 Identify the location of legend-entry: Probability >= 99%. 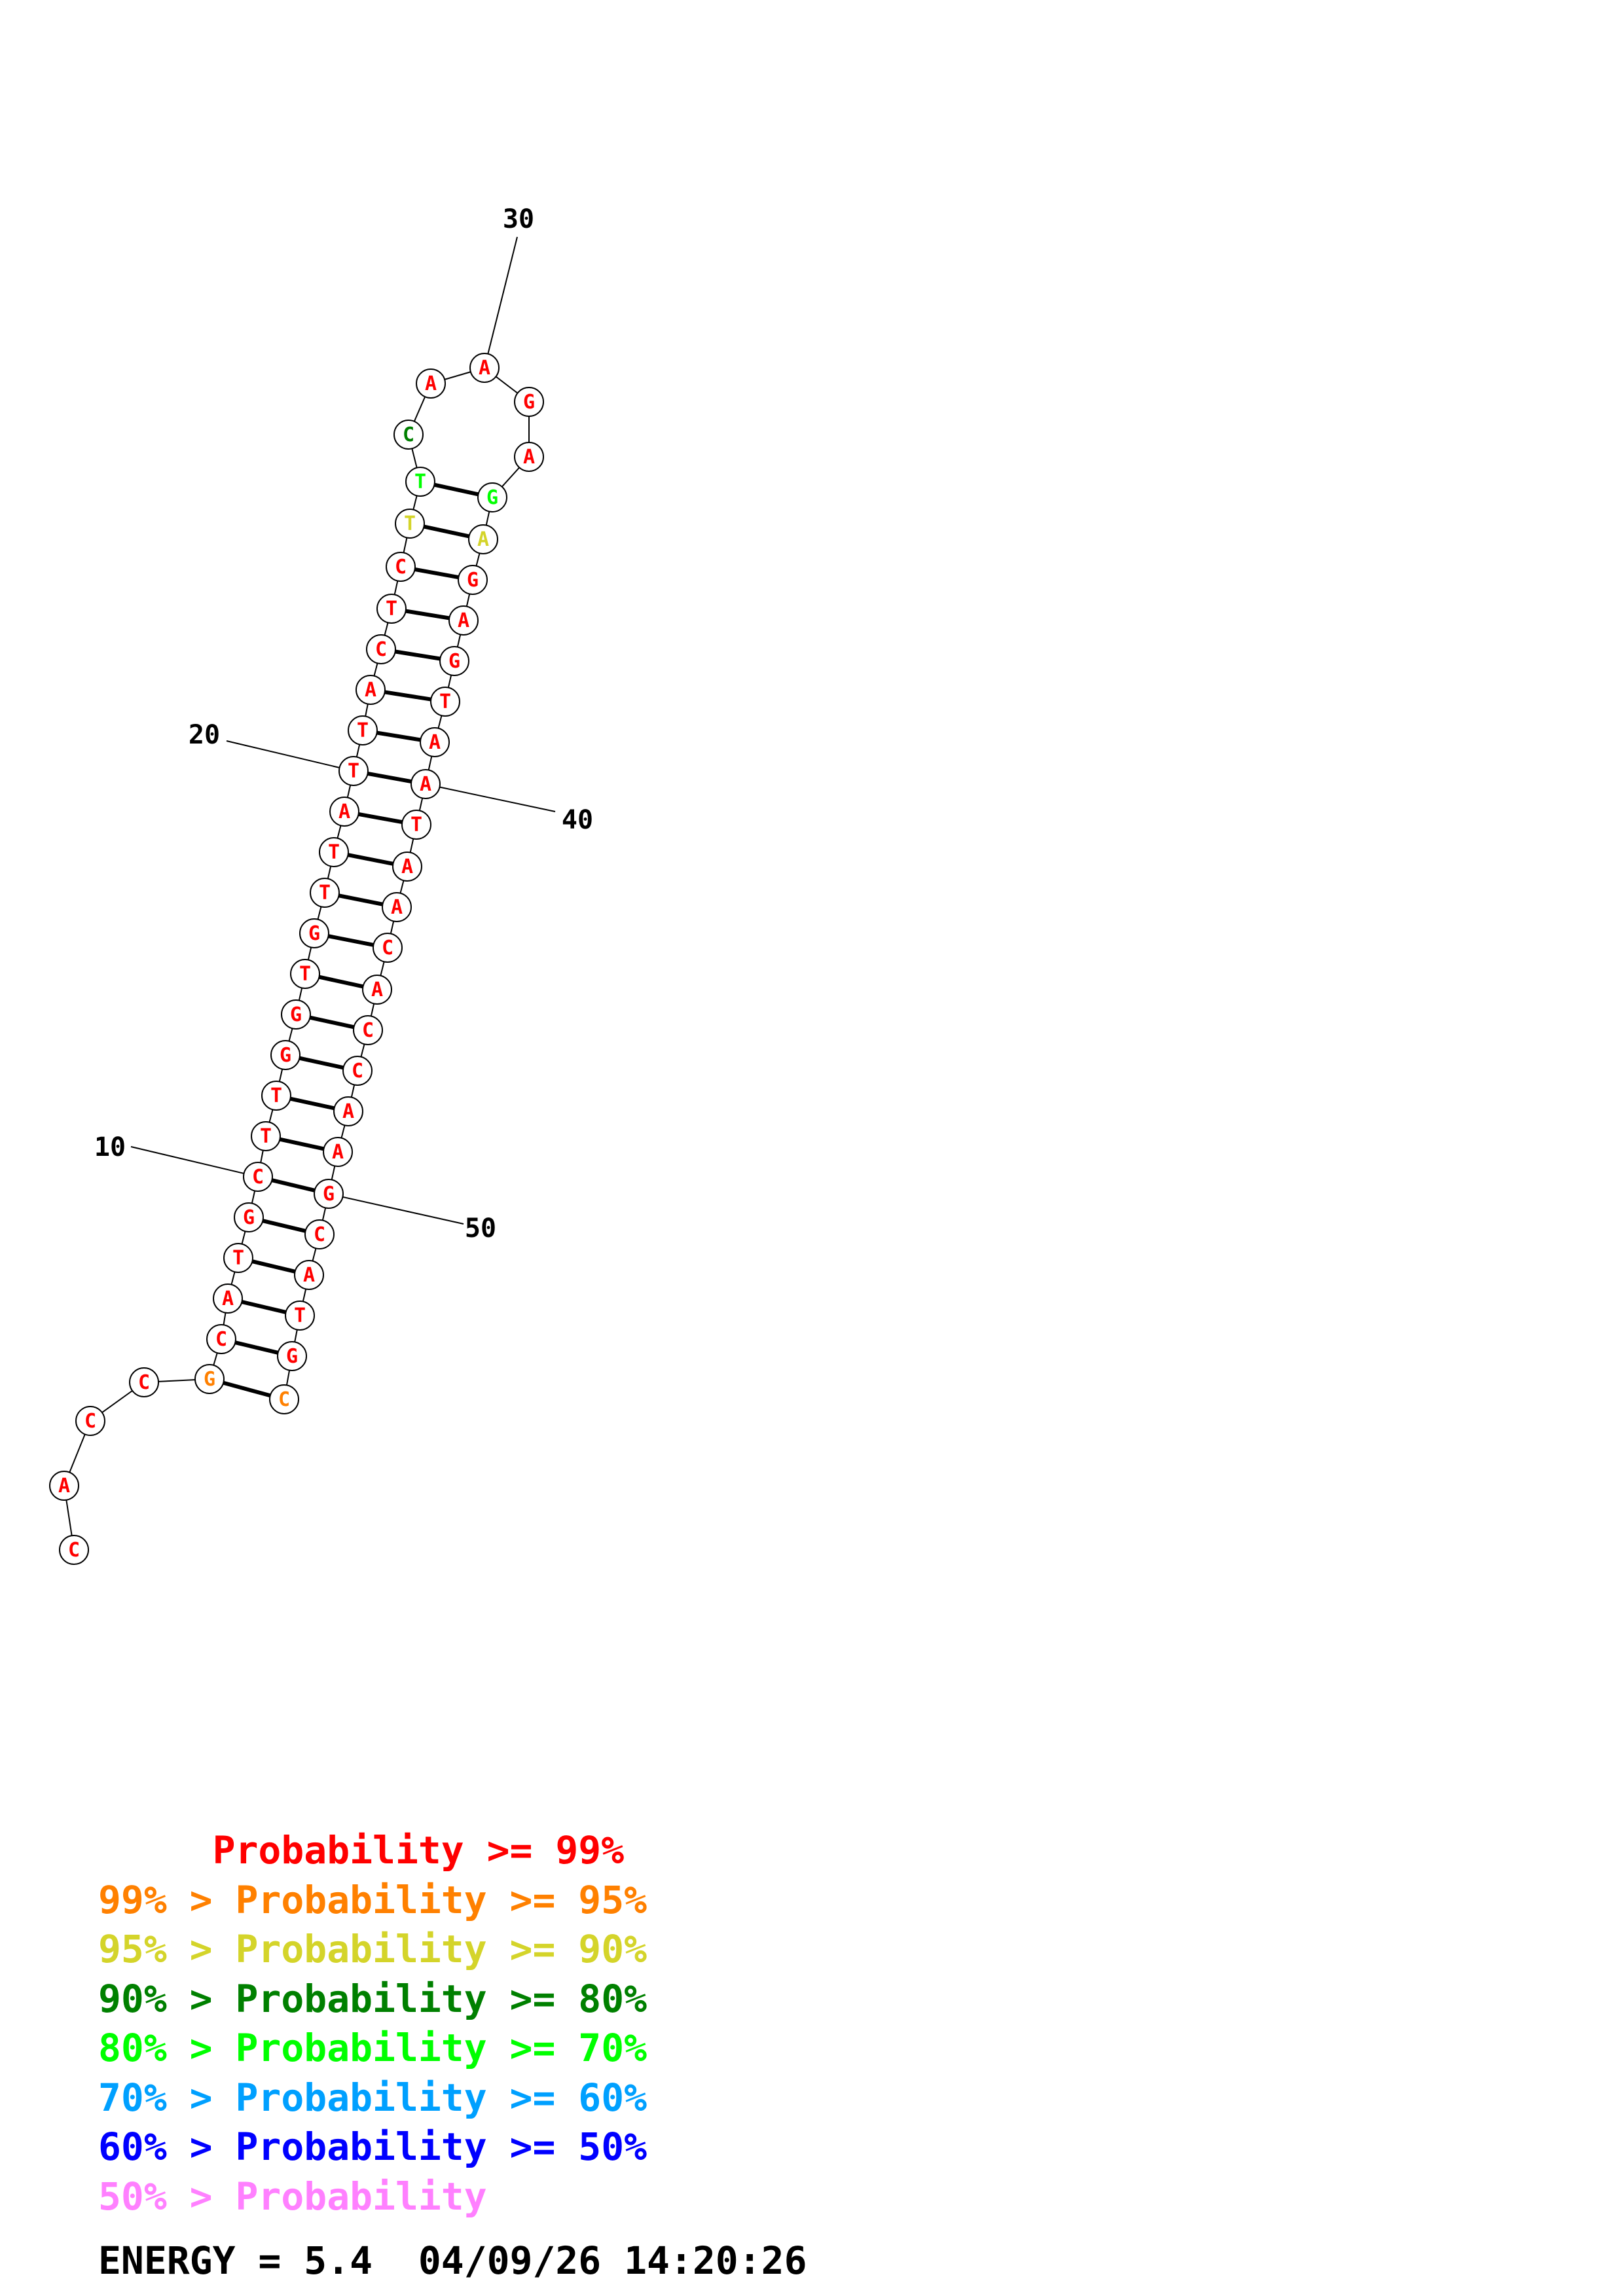
(361, 1850).